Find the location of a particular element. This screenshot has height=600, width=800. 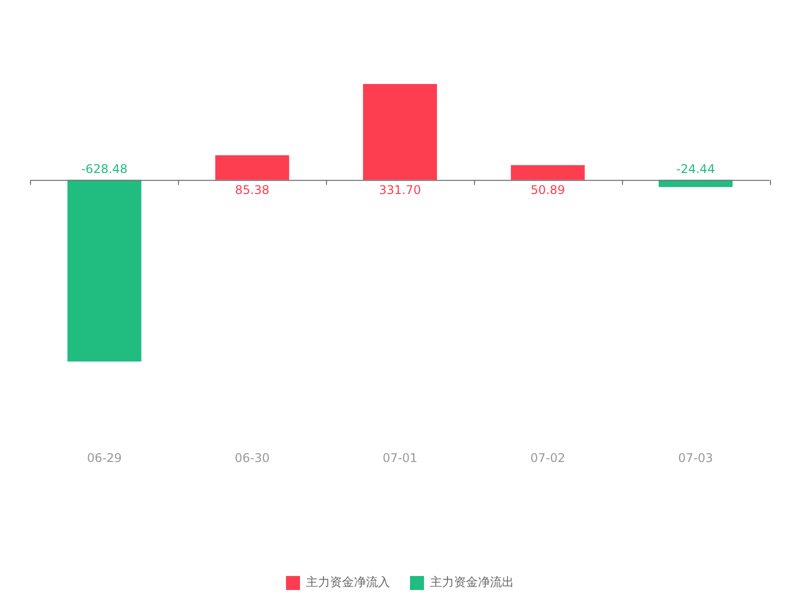

x-tick-label: 07-03 is located at coordinates (696, 457).